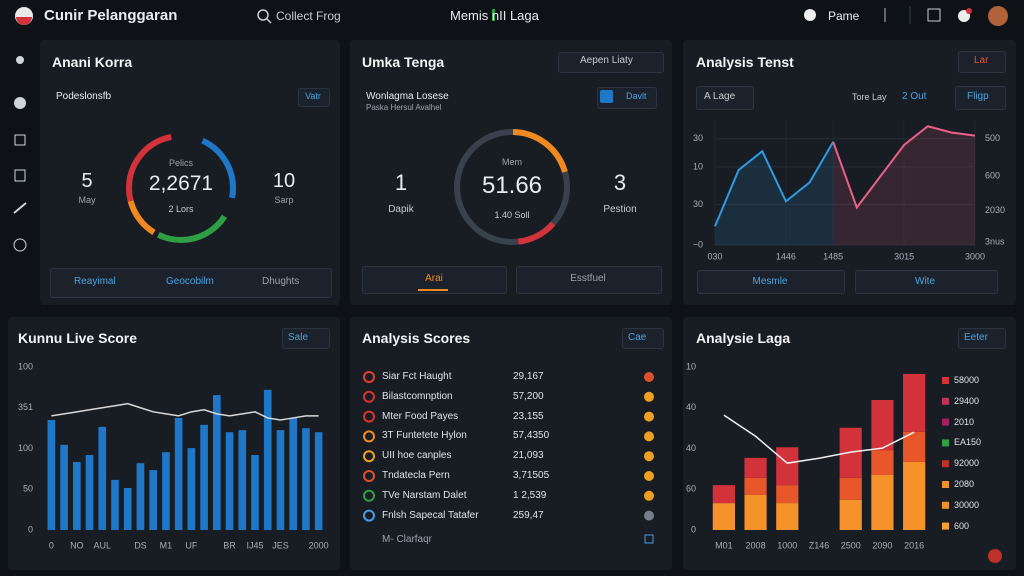  I want to click on button-label: Davlt, so click(636, 96).